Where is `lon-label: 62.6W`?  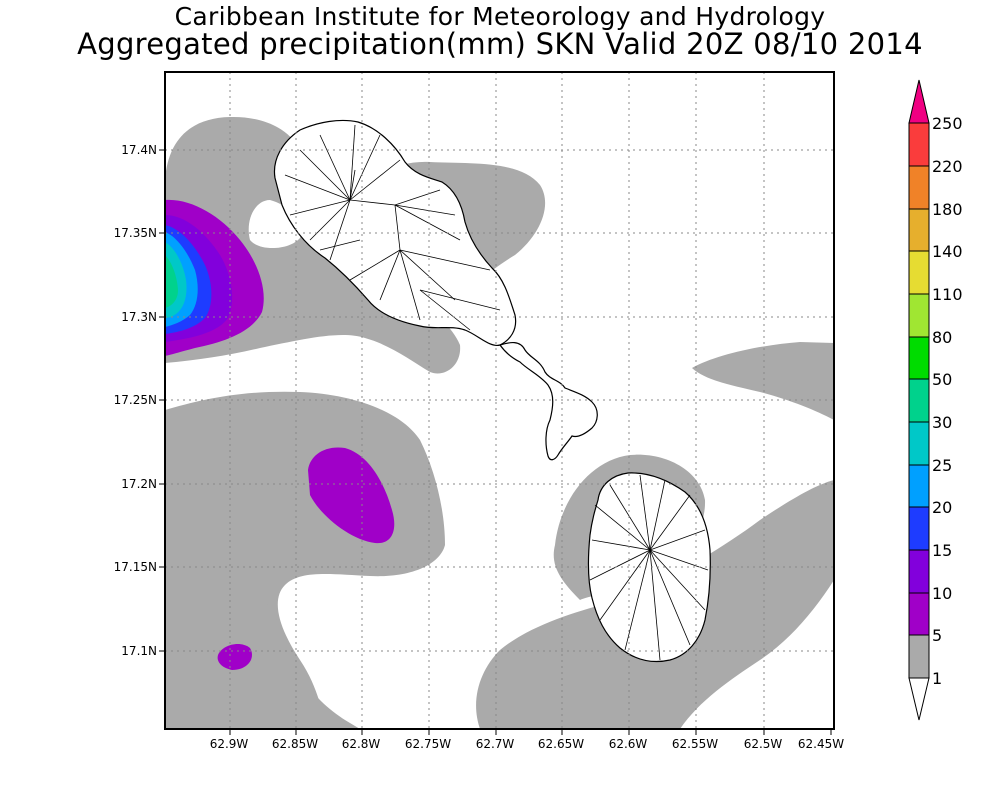 lon-label: 62.6W is located at coordinates (628, 744).